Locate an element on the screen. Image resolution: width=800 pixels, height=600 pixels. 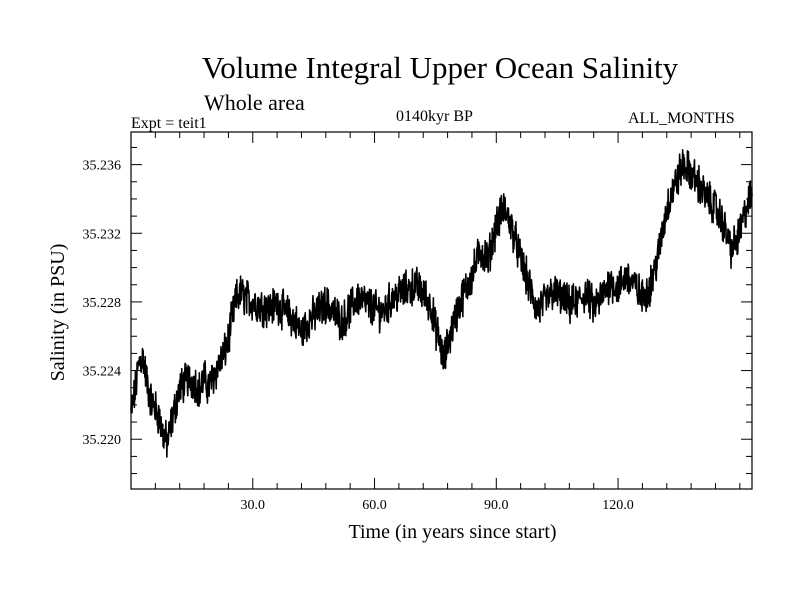
chart-subtitle-area: Whole area is located at coordinates (254, 102).